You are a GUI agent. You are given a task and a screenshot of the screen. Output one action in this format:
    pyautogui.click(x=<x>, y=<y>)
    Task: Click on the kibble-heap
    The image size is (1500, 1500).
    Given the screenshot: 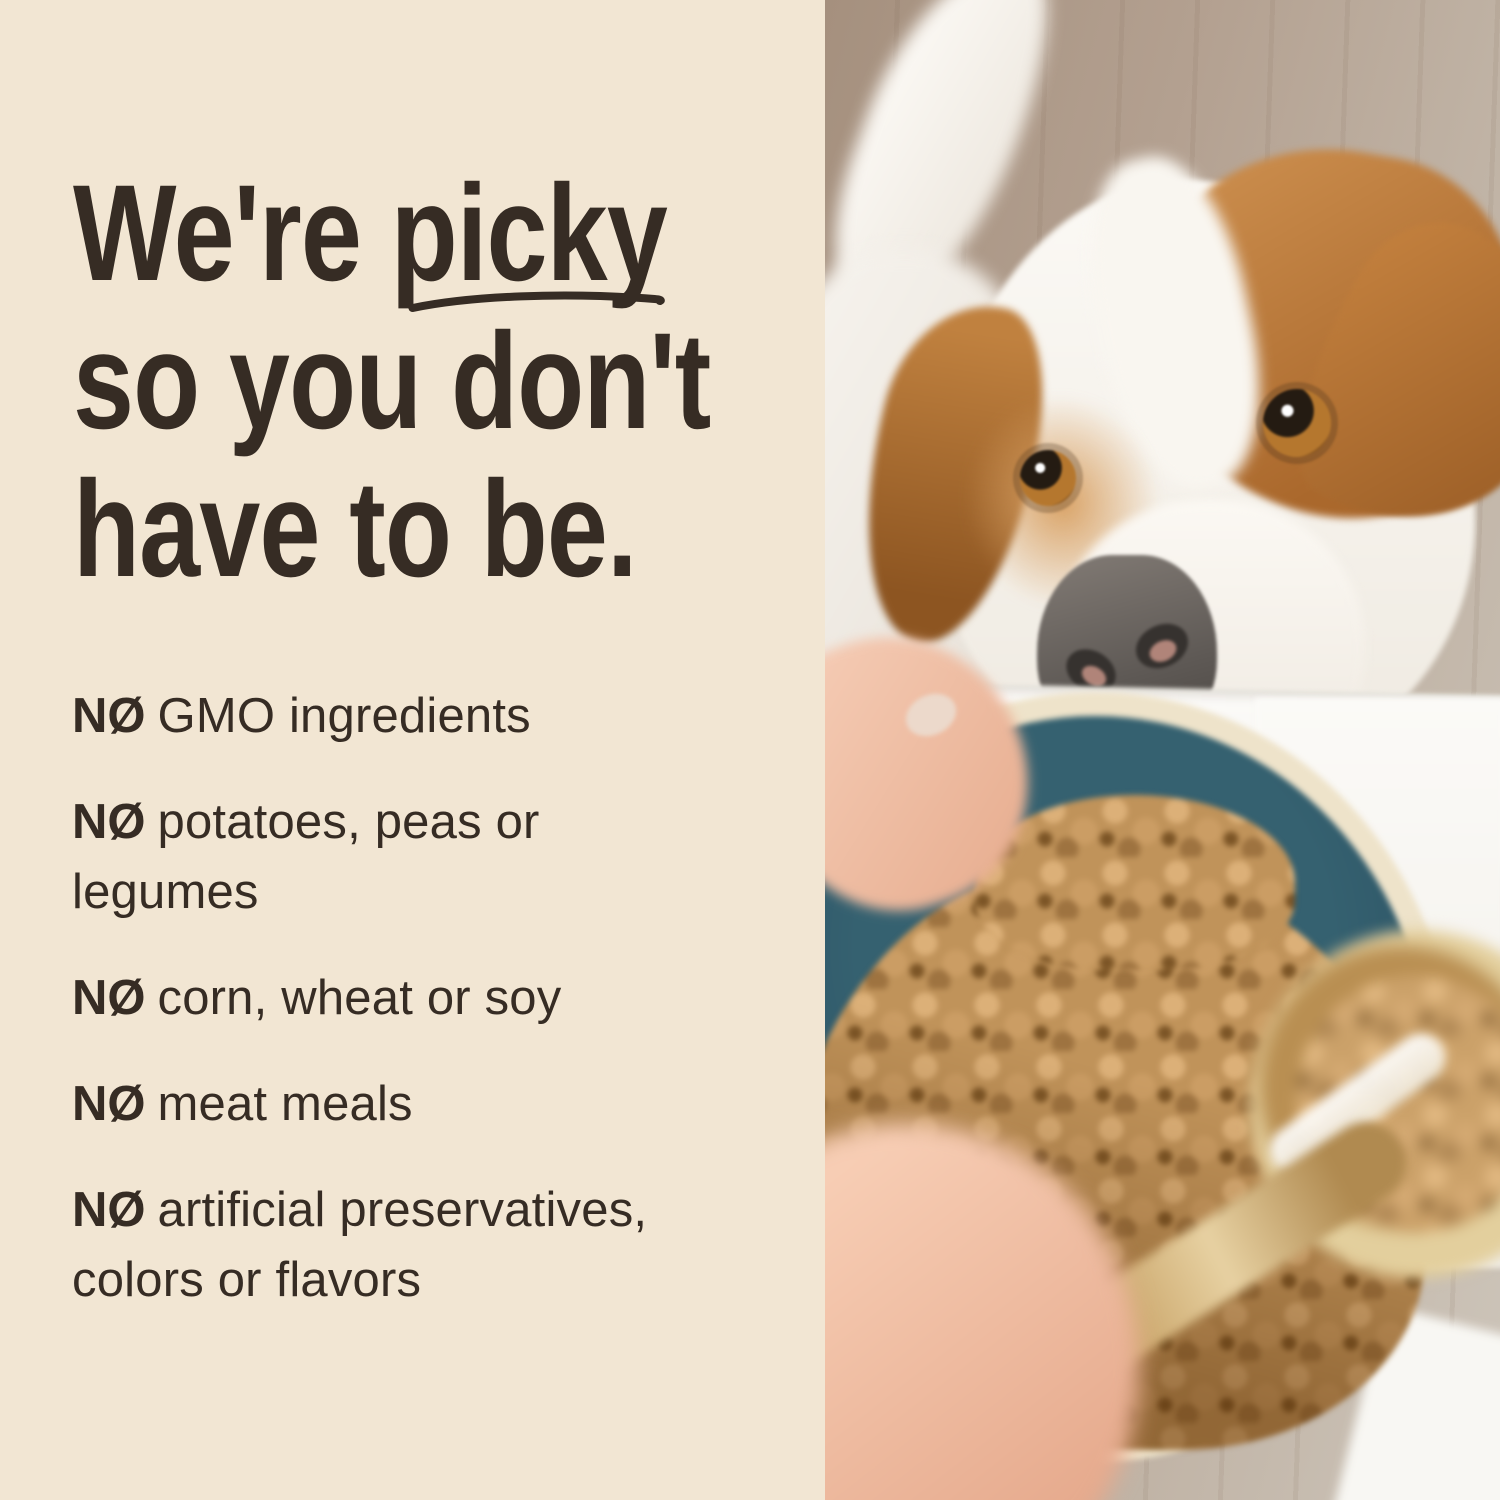 What is the action you would take?
    pyautogui.click(x=1135, y=882)
    